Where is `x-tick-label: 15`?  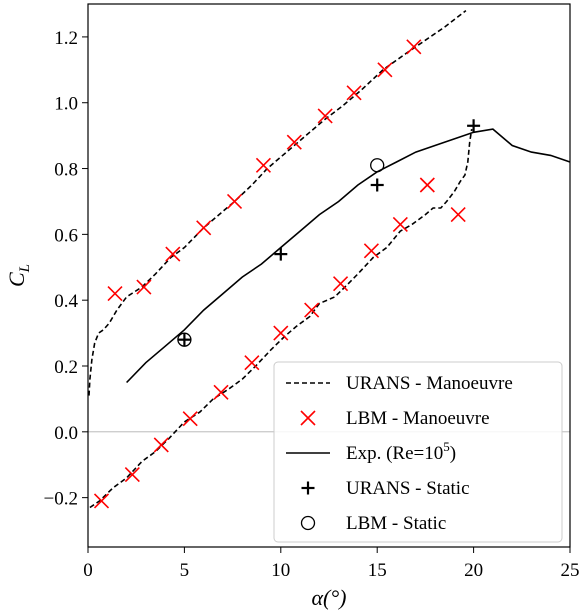 x-tick-label: 15 is located at coordinates (377, 570).